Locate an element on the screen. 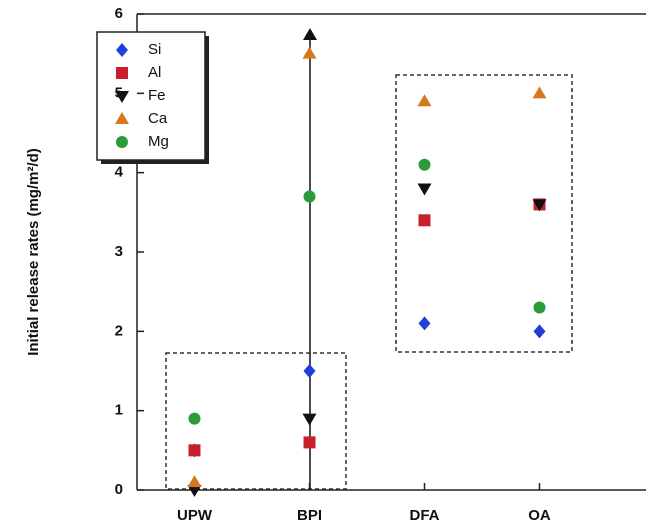 The height and width of the screenshot is (526, 646). y-tick-label: 3 is located at coordinates (119, 251).